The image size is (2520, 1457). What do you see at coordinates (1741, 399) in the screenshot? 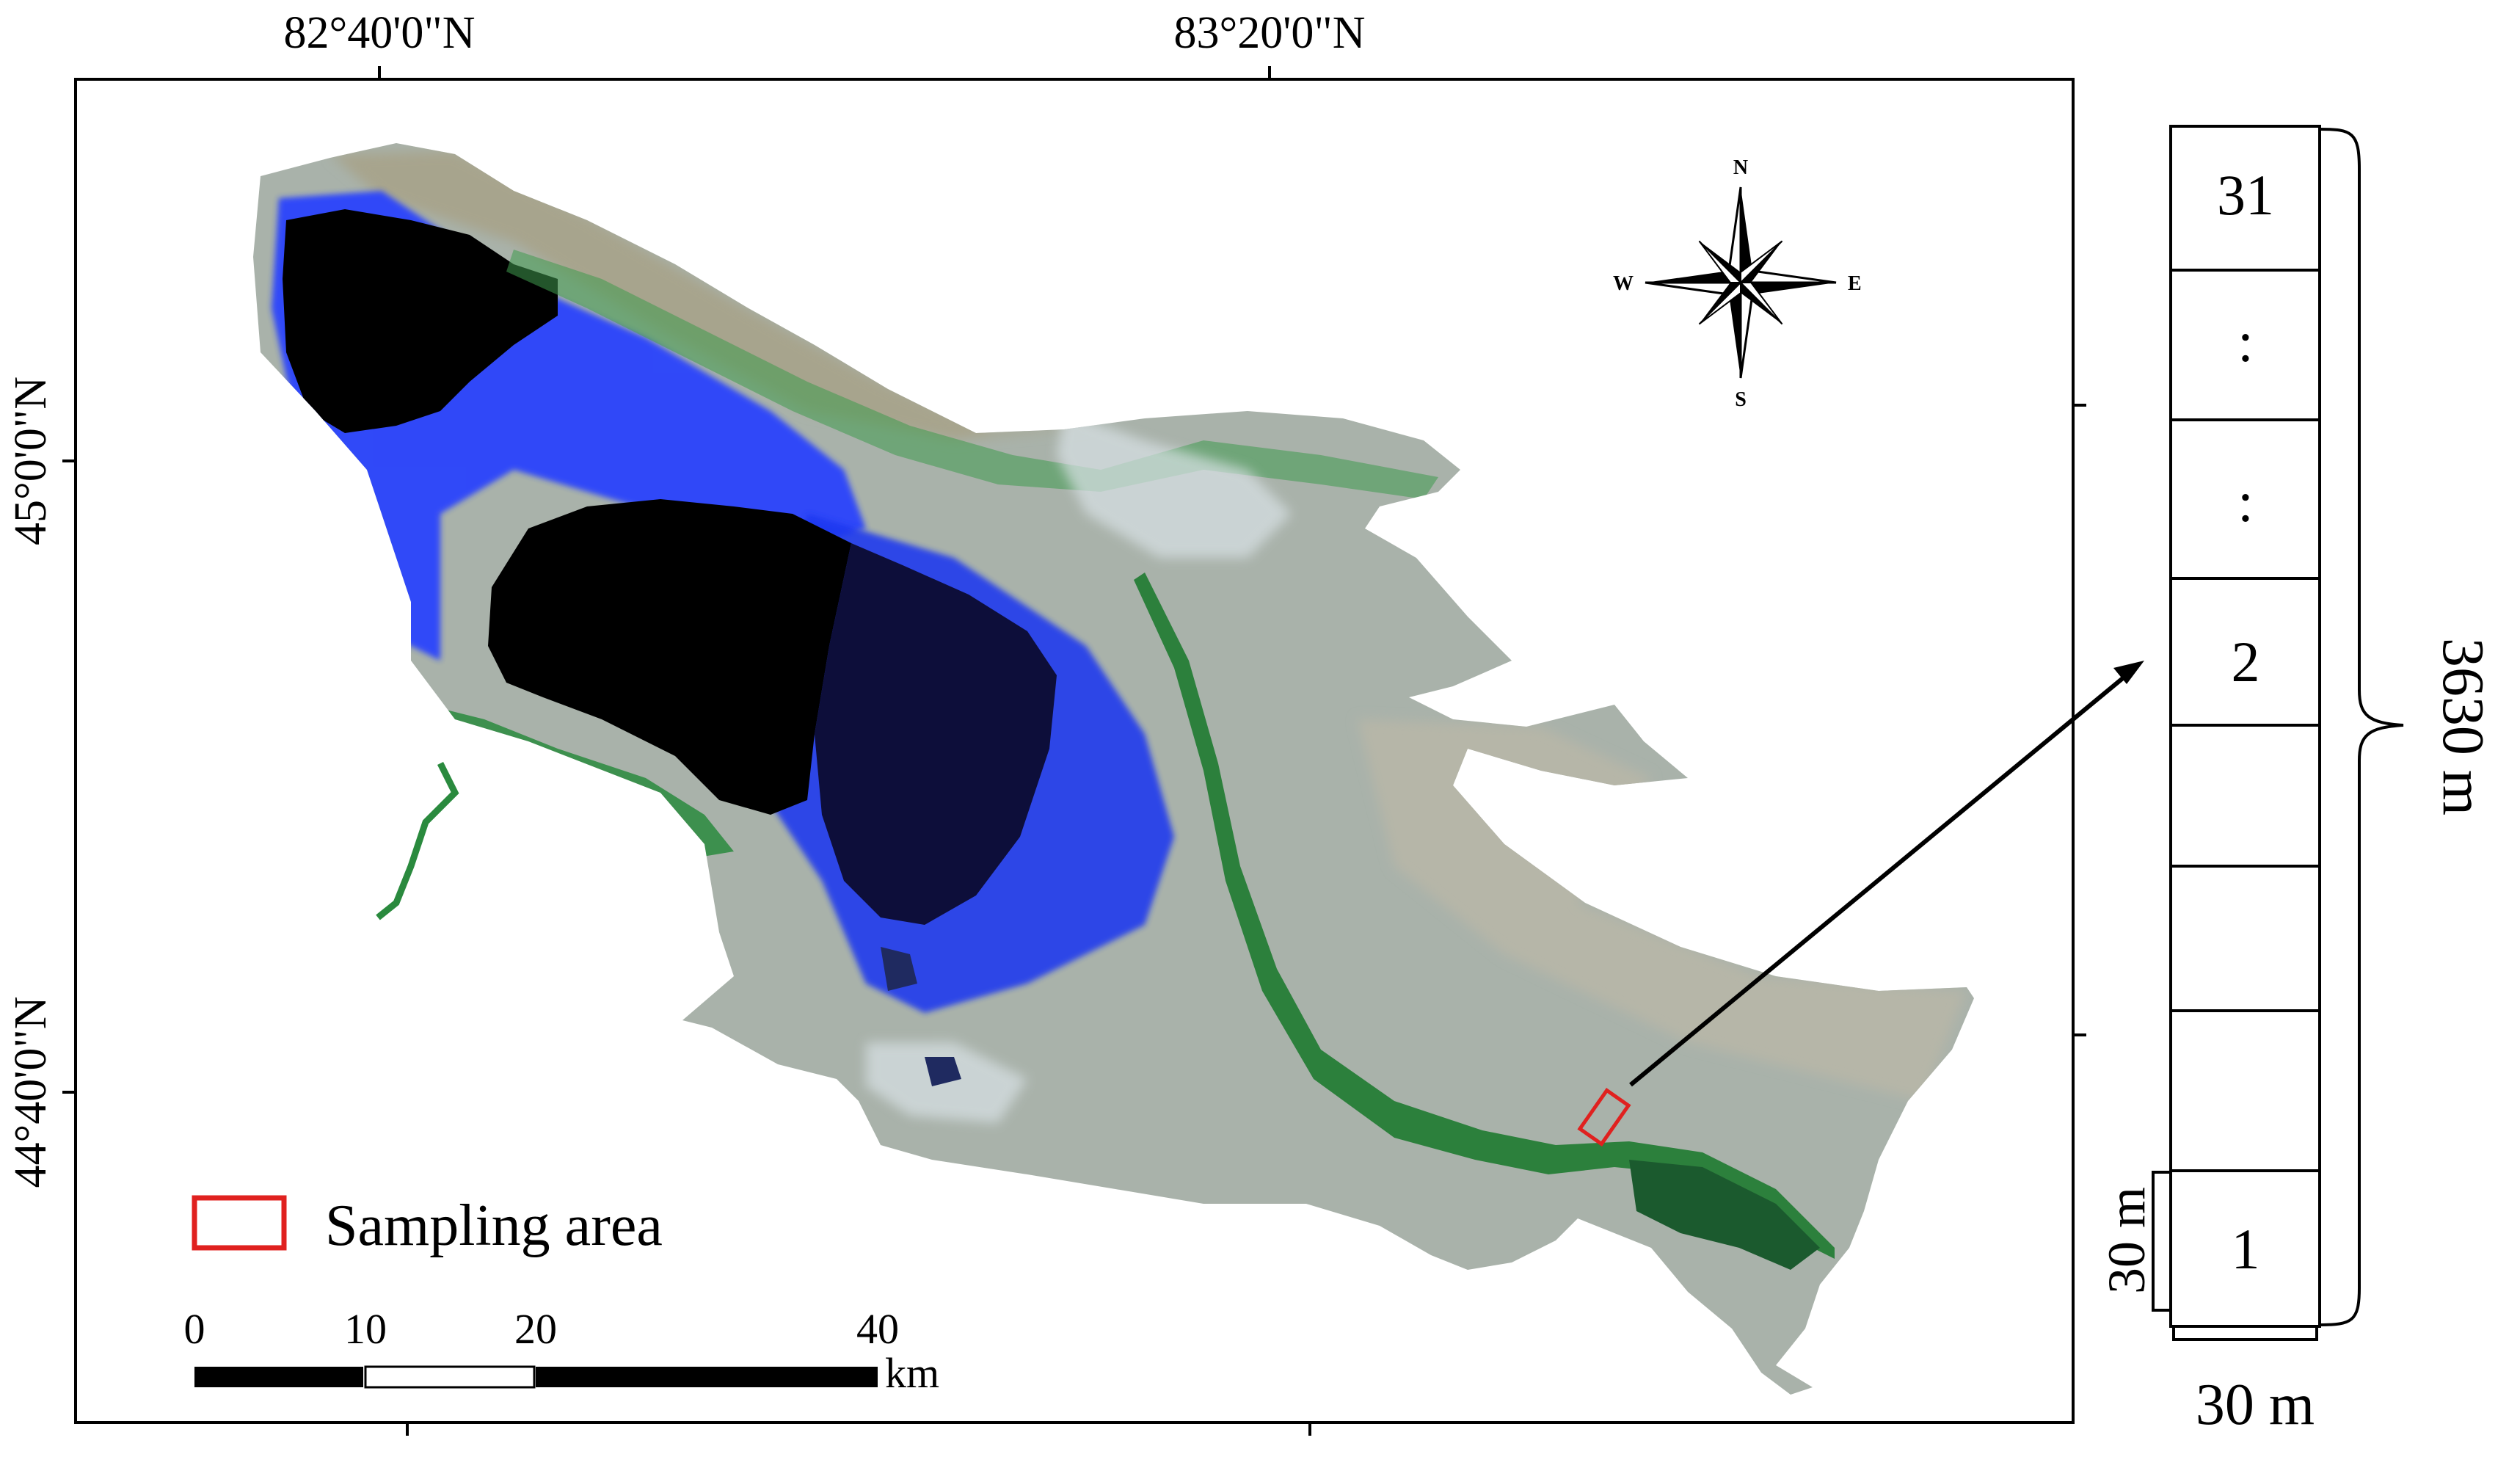
I see `compass-s: S` at bounding box center [1741, 399].